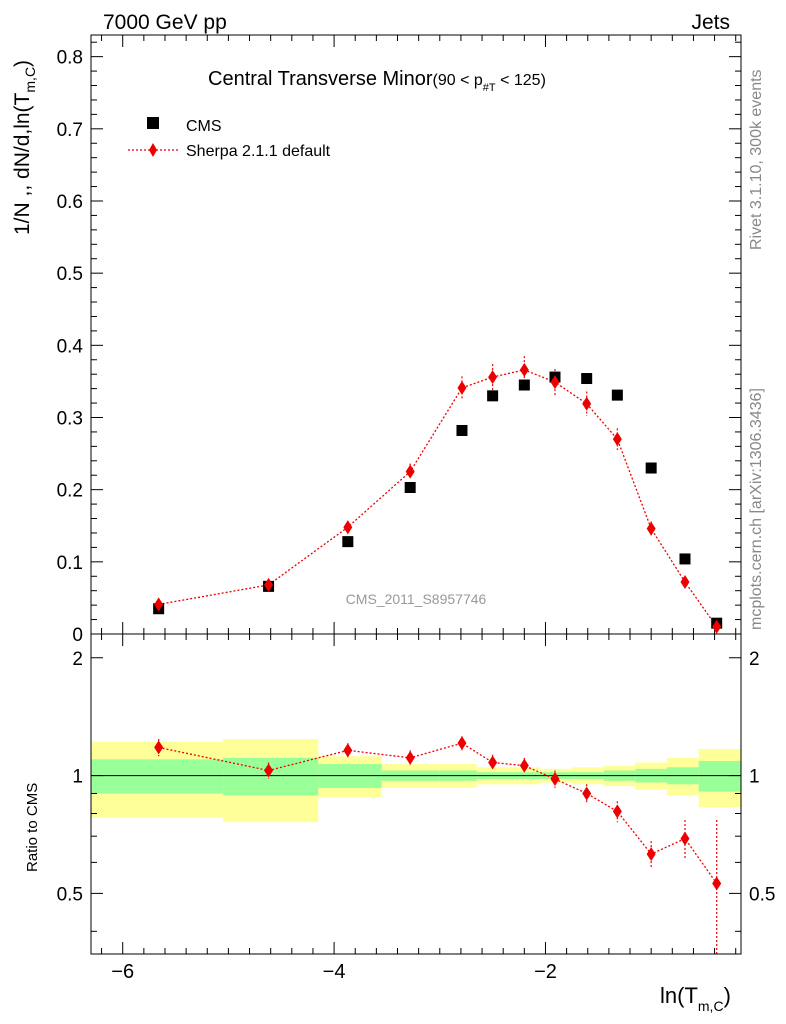 This screenshot has width=786, height=1024. Describe the element at coordinates (70, 894) in the screenshot. I see `ratio-y-tick-label: 0.5` at that location.